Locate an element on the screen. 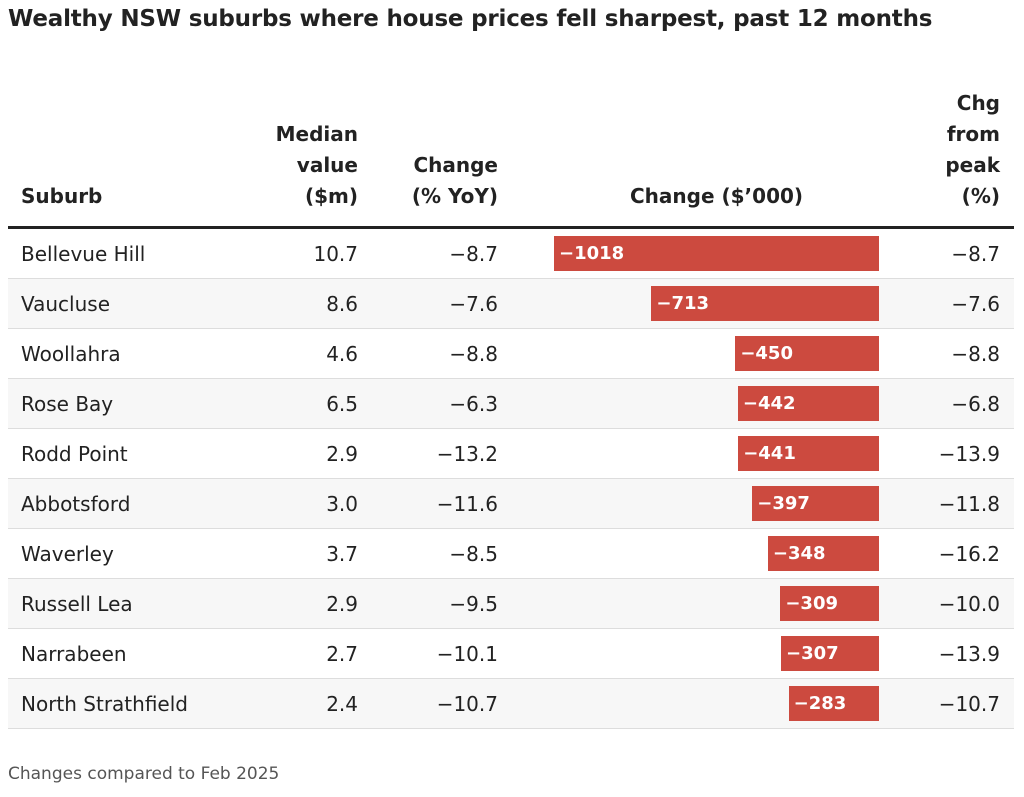 The width and height of the screenshot is (1024, 797). header-change-yoy: Change (% YoY) is located at coordinates (438, 181).